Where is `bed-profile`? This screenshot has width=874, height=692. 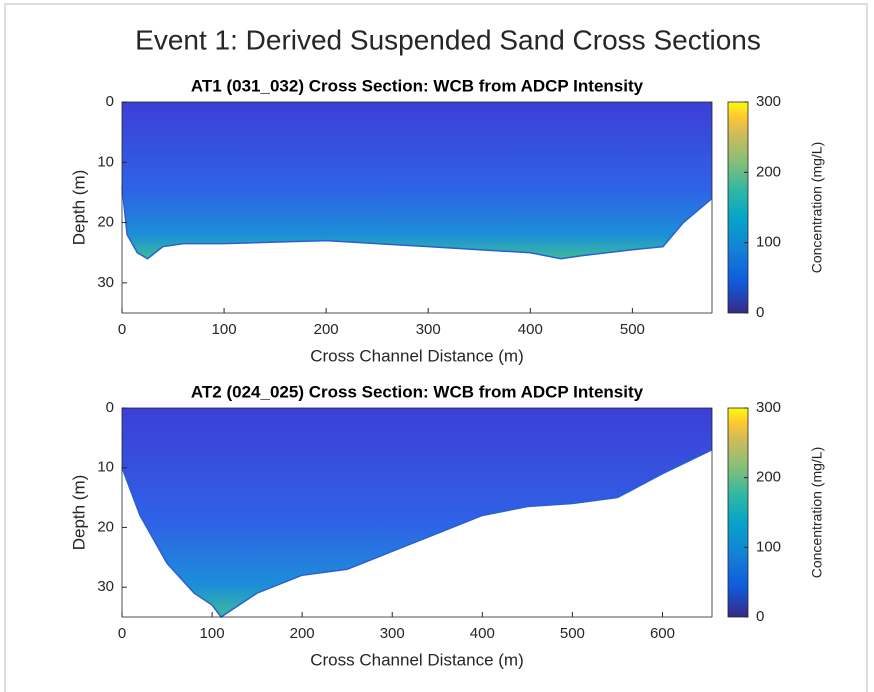 bed-profile is located at coordinates (417, 223).